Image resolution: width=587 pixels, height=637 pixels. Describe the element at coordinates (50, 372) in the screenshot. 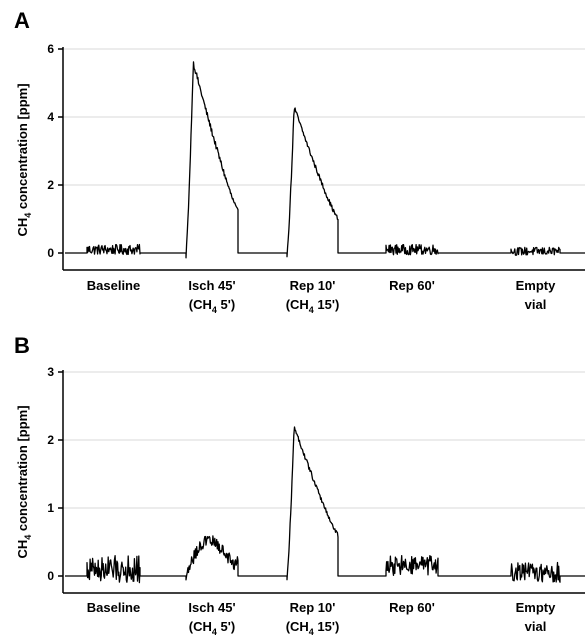

I see `y-tick-label: 3` at that location.